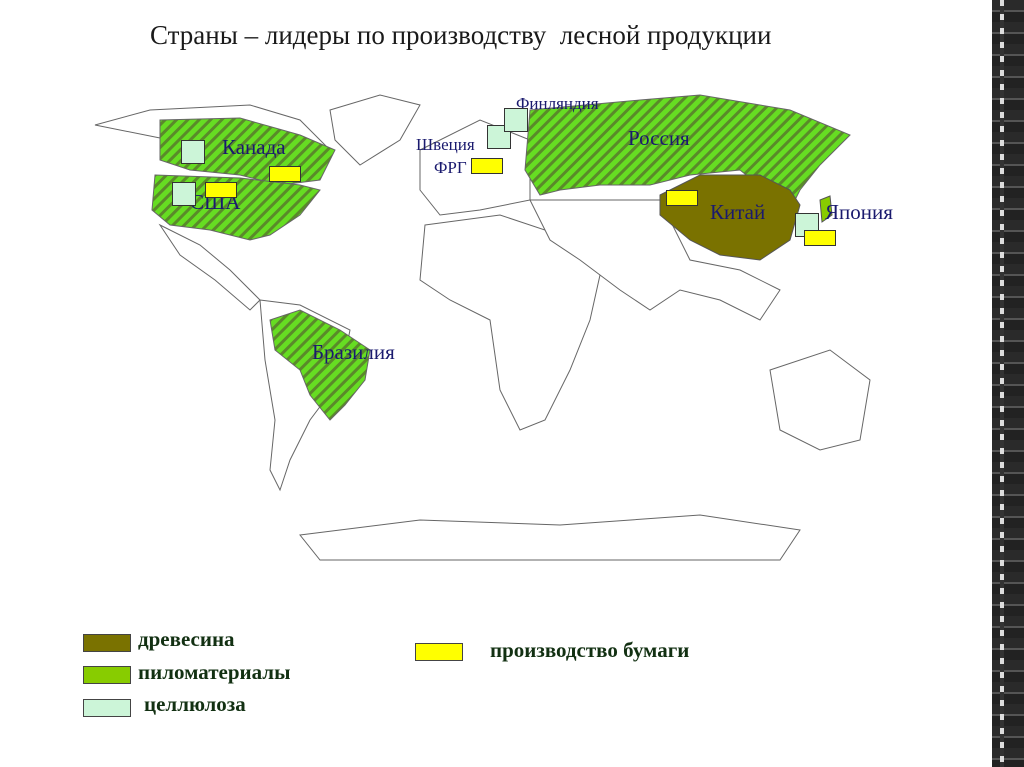 This screenshot has width=1024, height=767. Describe the element at coordinates (193, 152) in the screenshot. I see `marker-pulp-canada` at that location.